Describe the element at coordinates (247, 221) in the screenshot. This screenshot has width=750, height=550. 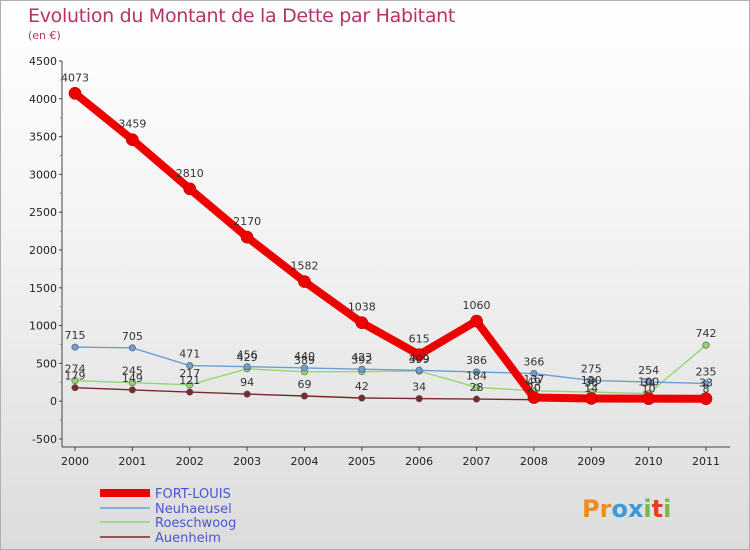
I see `data-label: 2170` at that location.